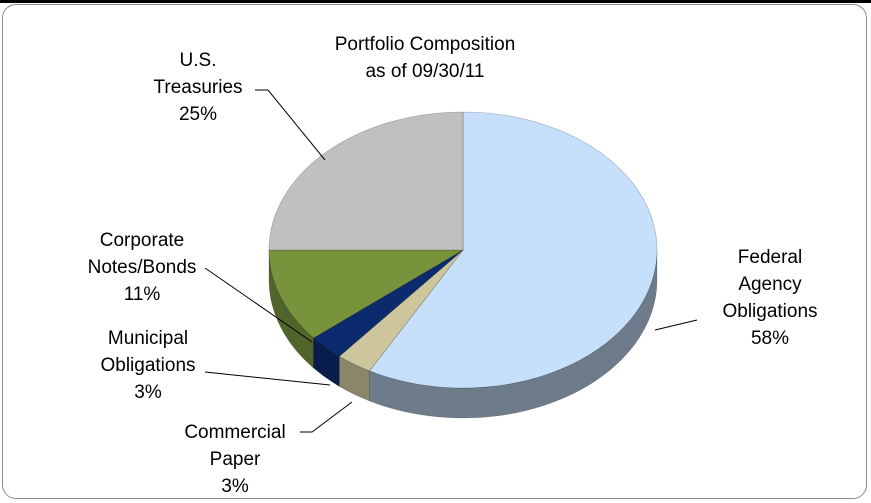  What do you see at coordinates (235, 446) in the screenshot?
I see `category-label: Commercial Paper` at bounding box center [235, 446].